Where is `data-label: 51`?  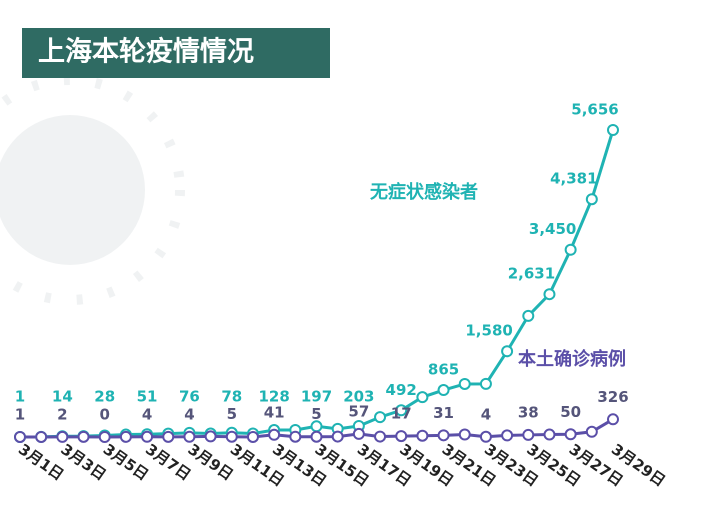 data-label: 51 is located at coordinates (147, 397).